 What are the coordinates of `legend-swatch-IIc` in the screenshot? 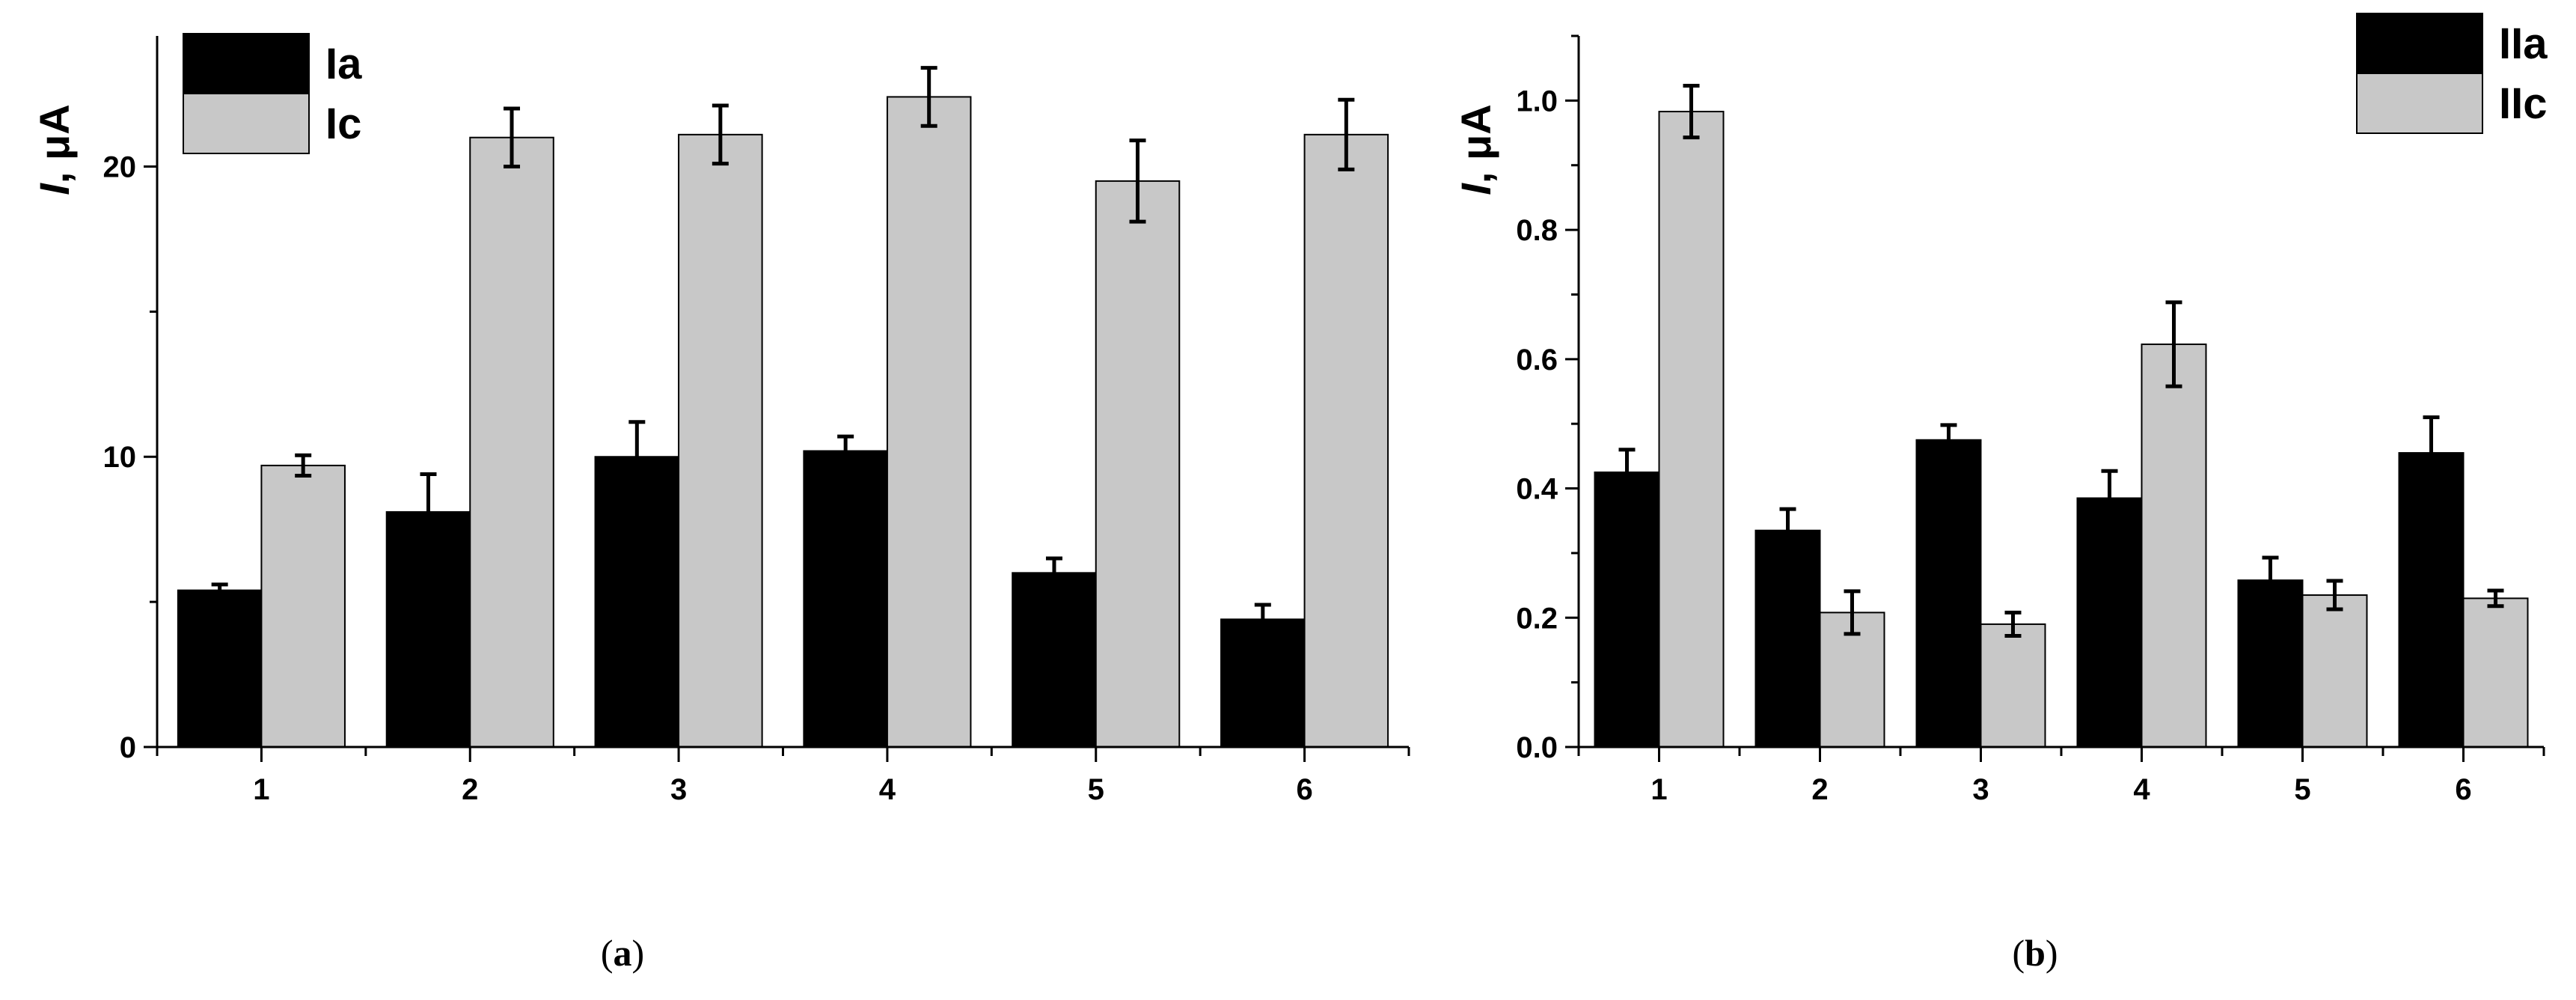 It's located at (2419, 104).